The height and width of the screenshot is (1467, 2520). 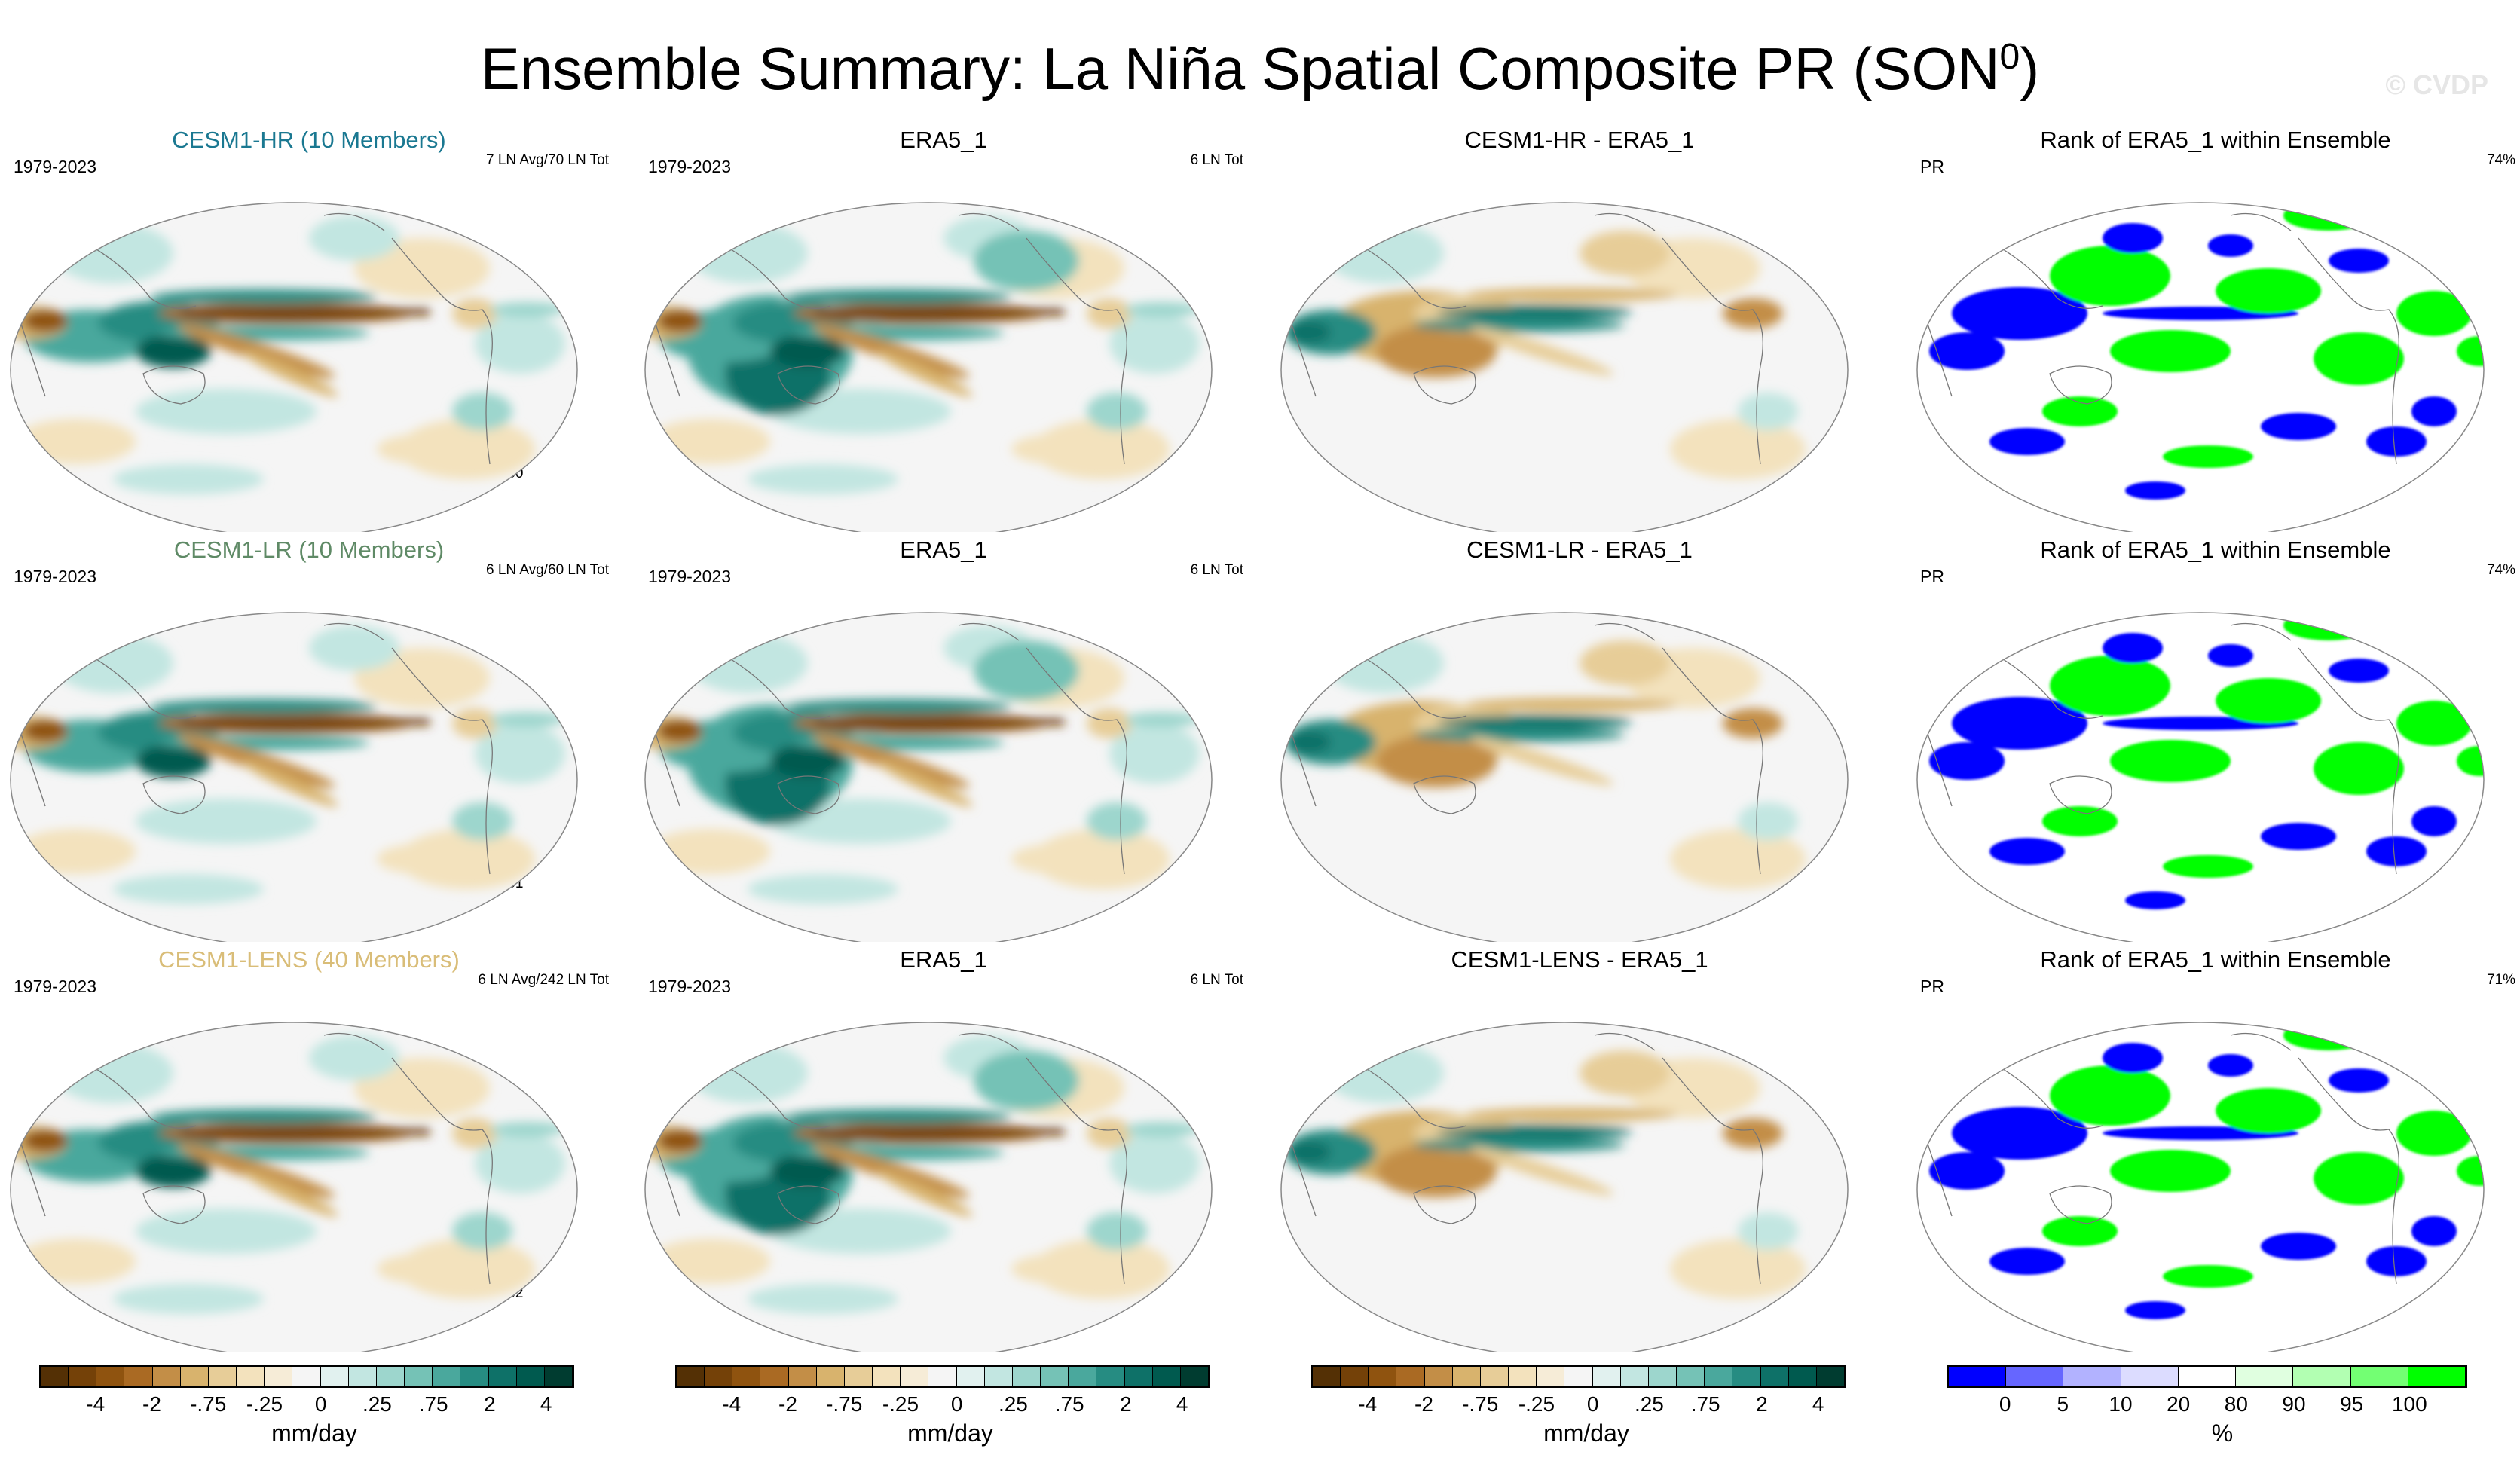 What do you see at coordinates (309, 959) in the screenshot?
I see `panel-title: CESM1-LENS (40 Members)` at bounding box center [309, 959].